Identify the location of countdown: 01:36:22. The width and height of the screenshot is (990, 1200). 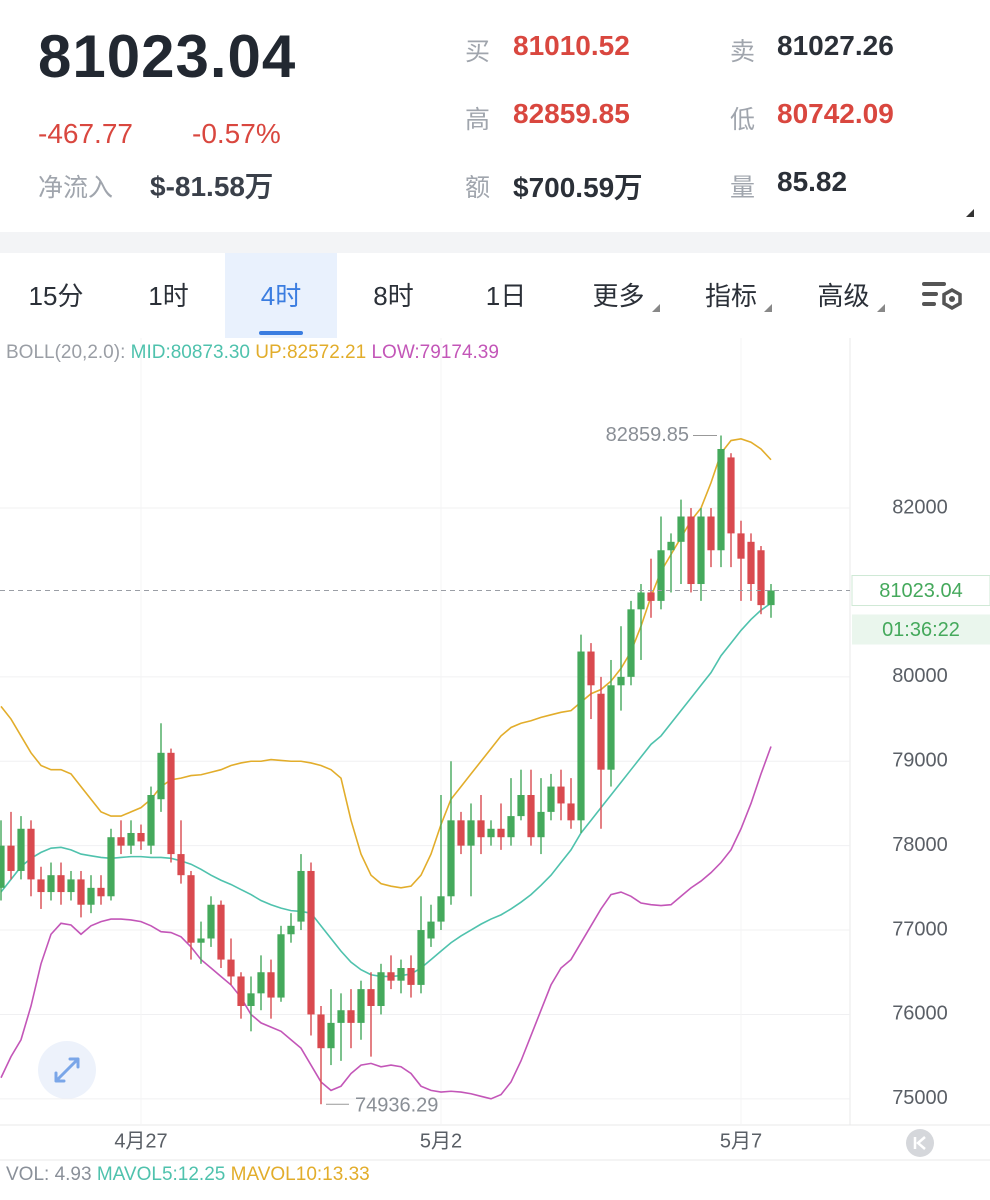
(921, 630).